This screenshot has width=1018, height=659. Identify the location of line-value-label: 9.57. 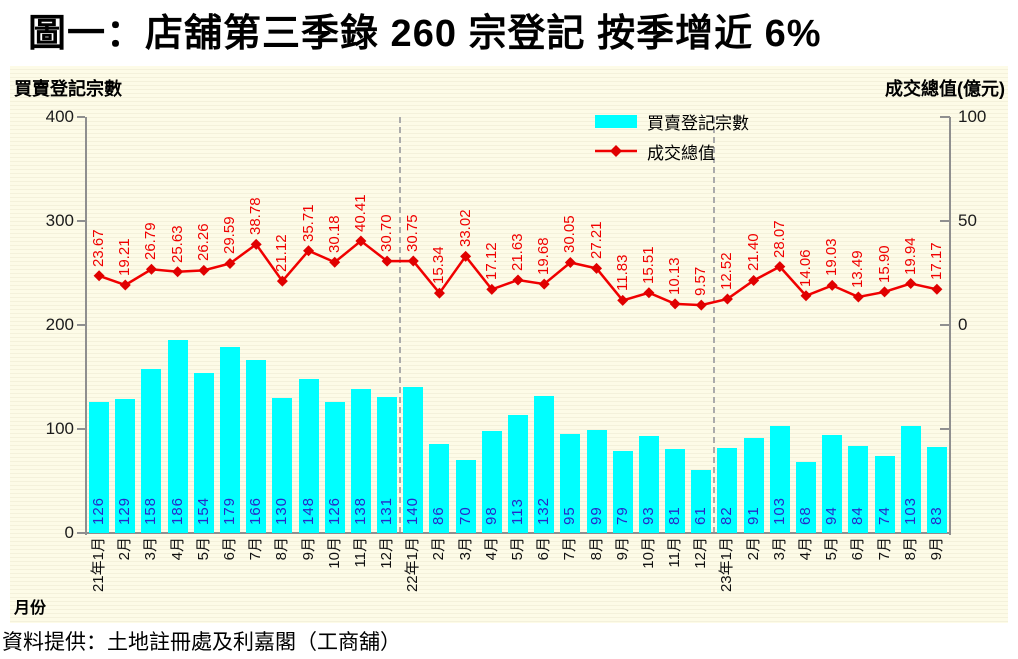
(701, 281).